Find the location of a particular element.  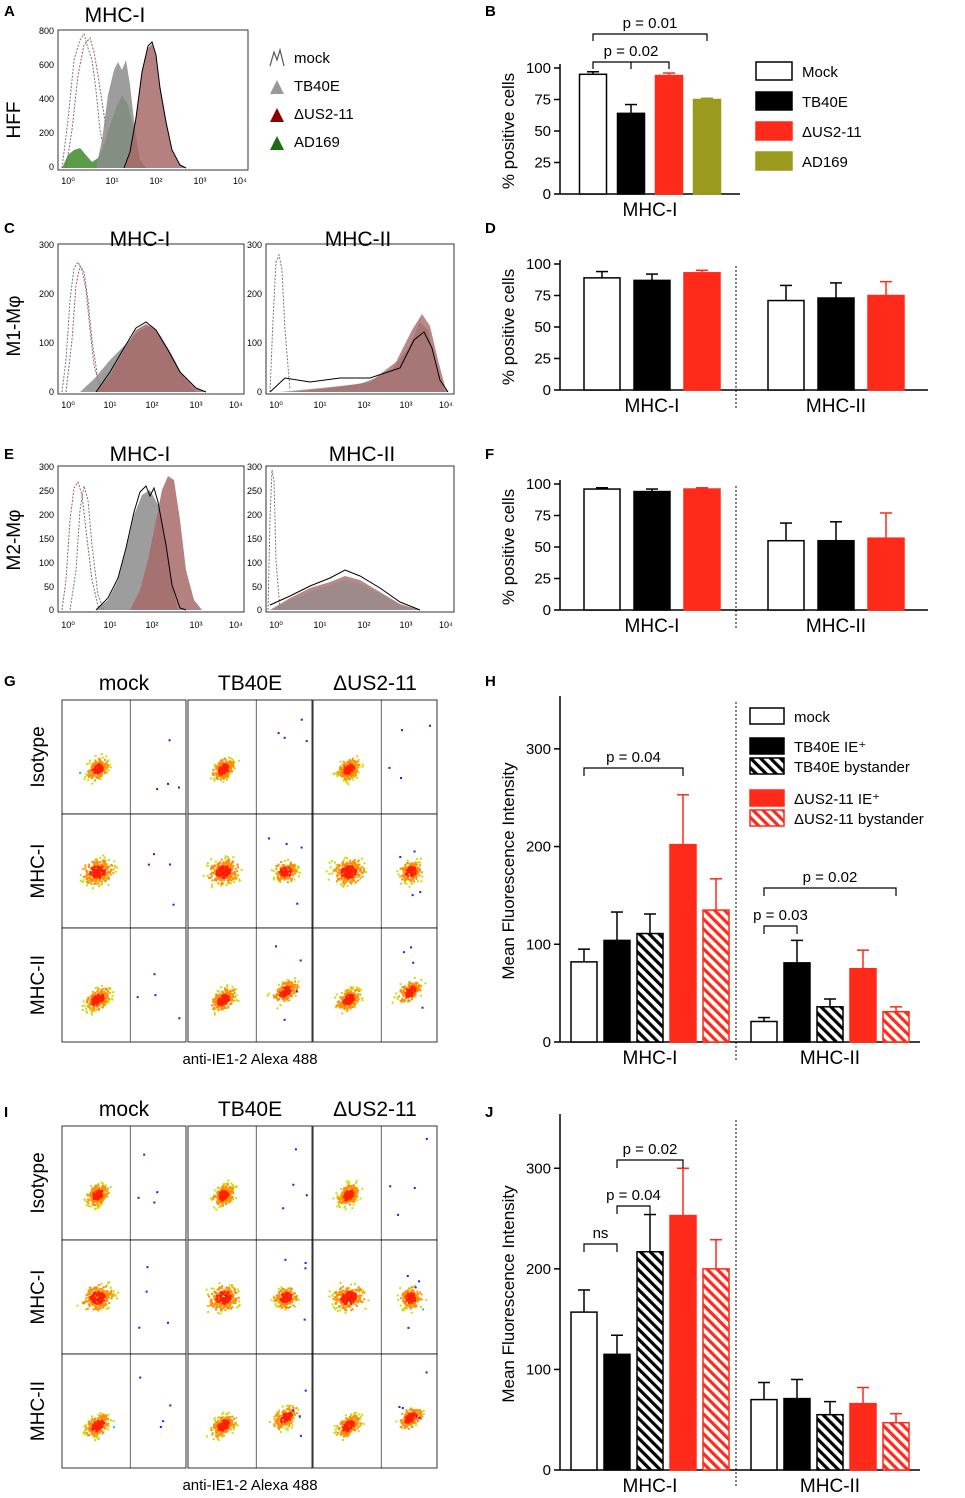

dotplot-i-cell is located at coordinates (375, 1183).